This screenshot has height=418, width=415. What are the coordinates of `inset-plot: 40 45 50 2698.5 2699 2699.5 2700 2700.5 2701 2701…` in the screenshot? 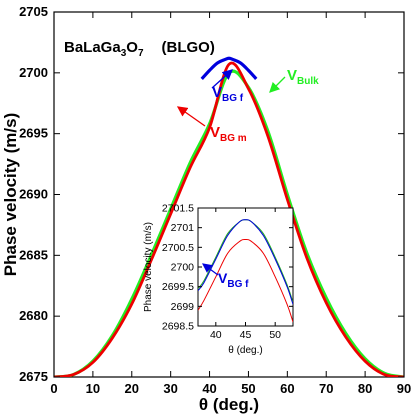 It's located at (218, 279).